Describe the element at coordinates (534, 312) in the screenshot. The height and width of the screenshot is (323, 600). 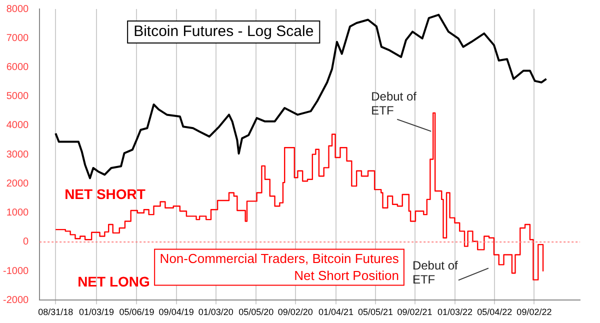
I see `x-tick-label: 09/02/22` at that location.